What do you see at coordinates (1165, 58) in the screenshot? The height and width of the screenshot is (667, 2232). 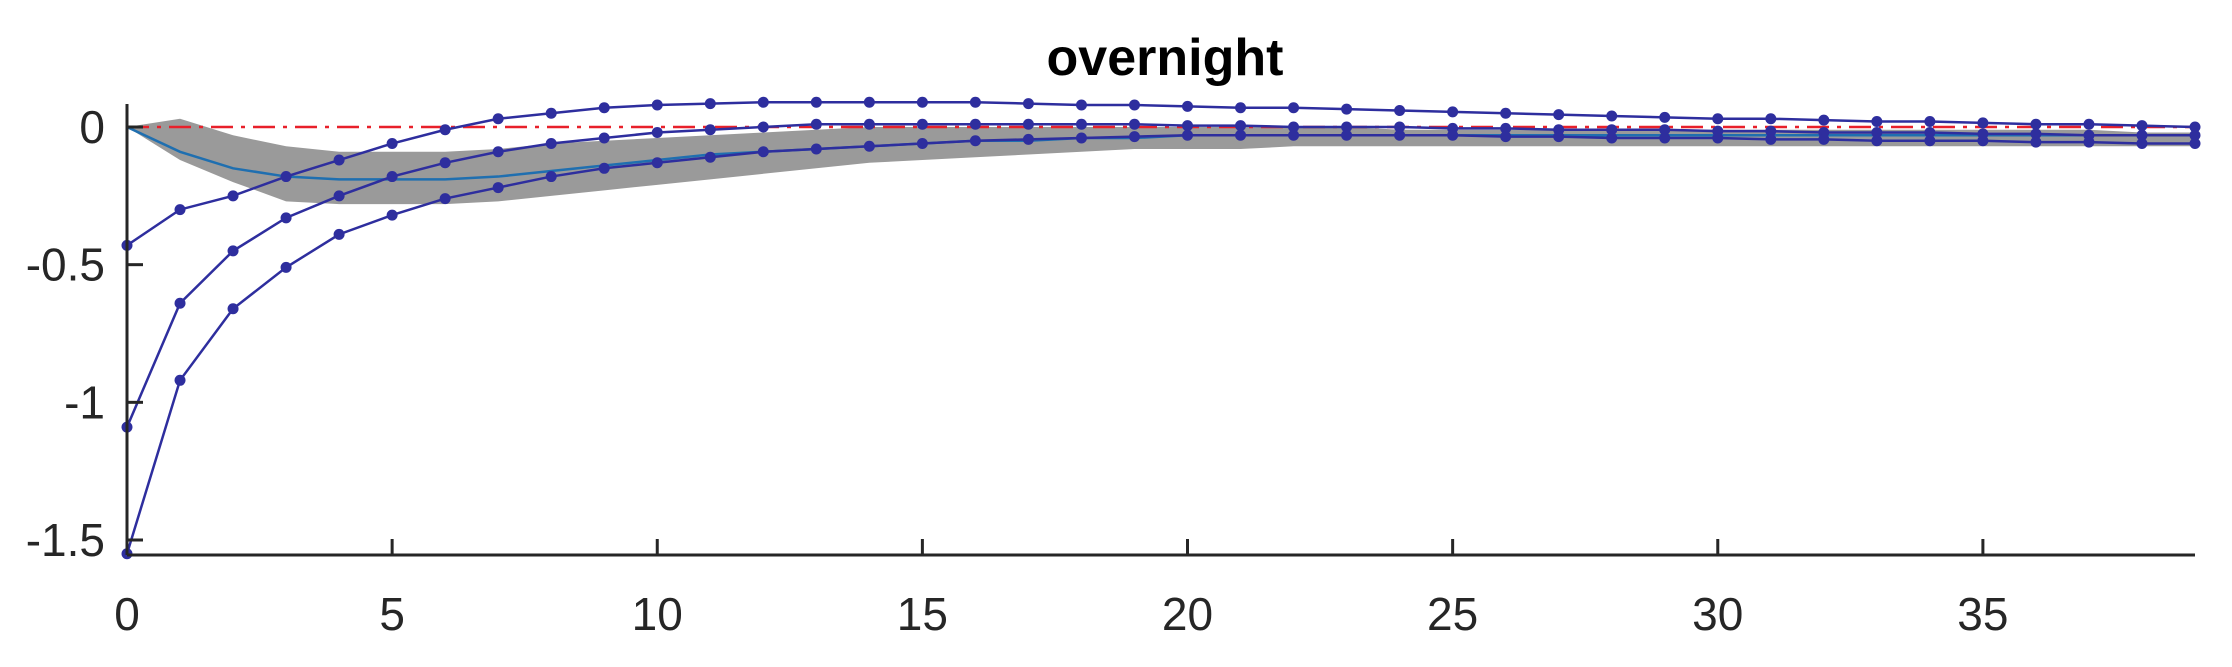 I see `chart-title: overnight` at bounding box center [1165, 58].